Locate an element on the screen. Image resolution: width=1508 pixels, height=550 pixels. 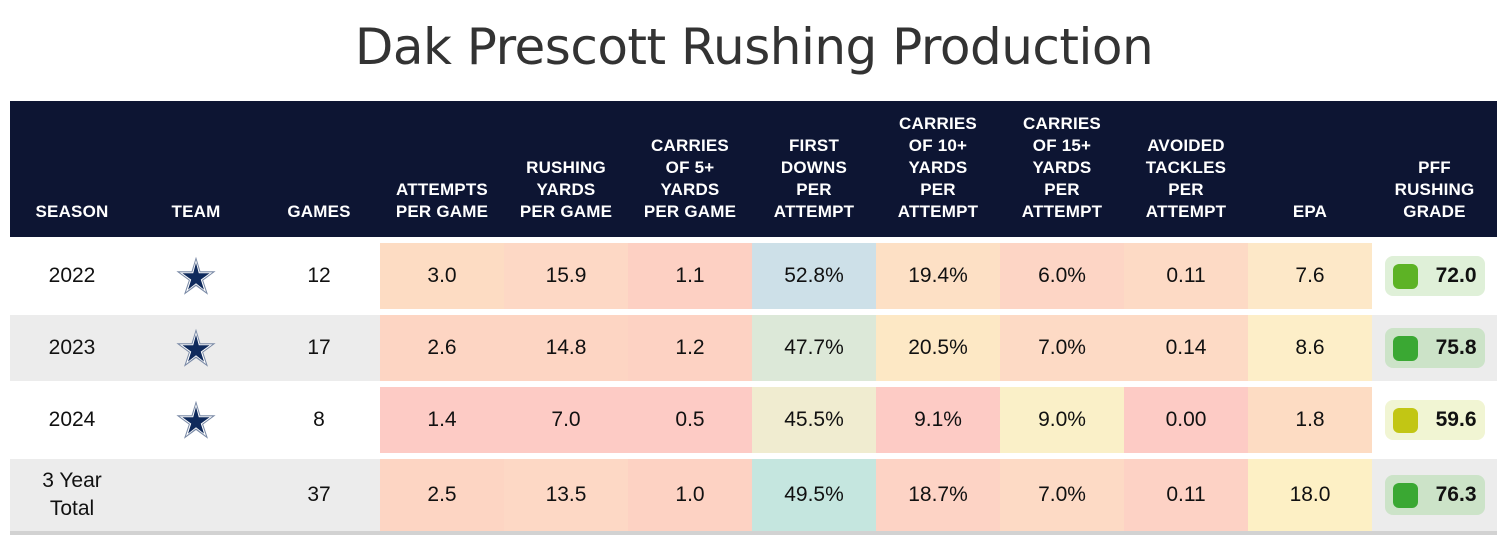
column-header: FIRST DOWNS PER ATTEMPT is located at coordinates (814, 178).